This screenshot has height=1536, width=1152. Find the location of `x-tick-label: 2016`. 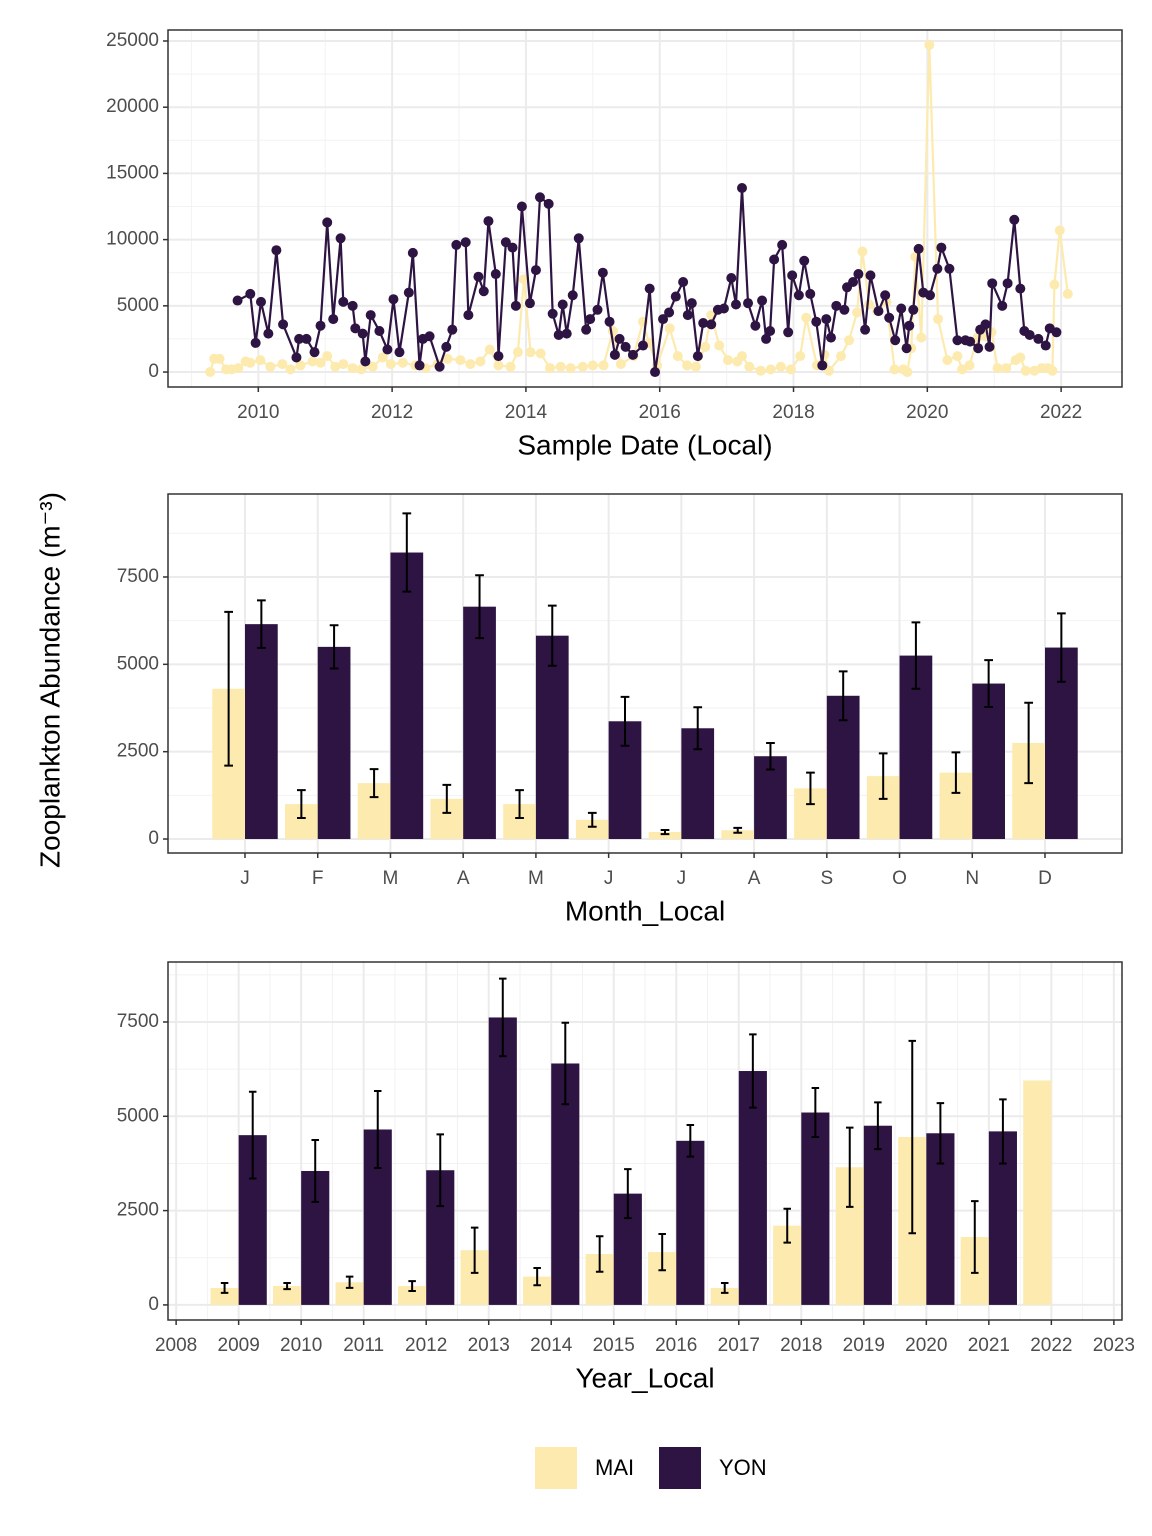

x-tick-label: 2016 is located at coordinates (660, 412).